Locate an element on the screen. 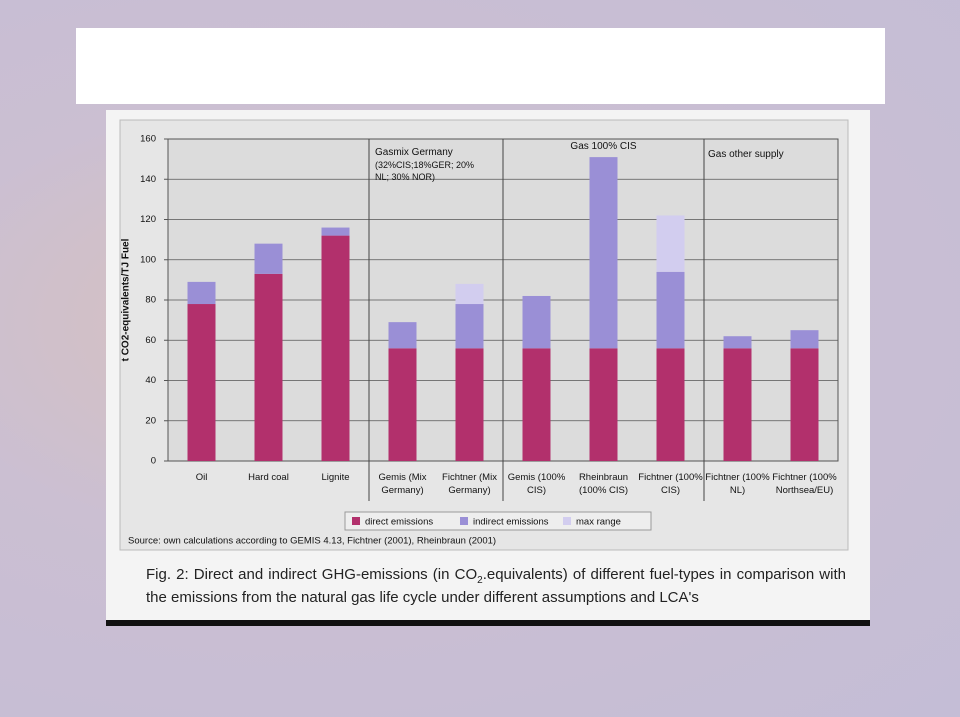 The width and height of the screenshot is (960, 717). annotation: Gas other supply is located at coordinates (746, 154).